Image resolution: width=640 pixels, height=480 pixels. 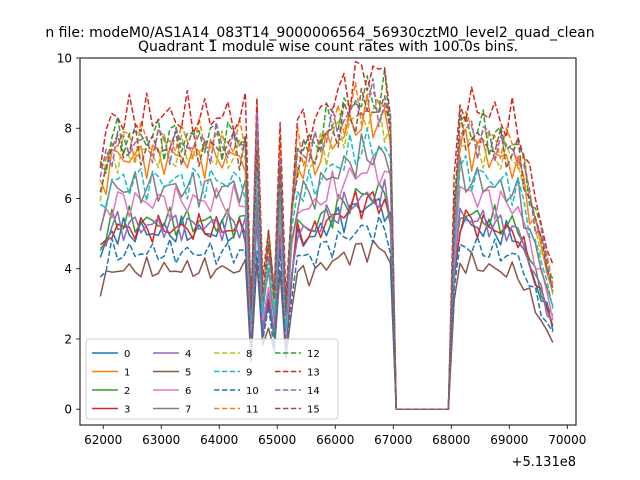 What do you see at coordinates (313, 373) in the screenshot?
I see `legend-label-13: 13` at bounding box center [313, 373].